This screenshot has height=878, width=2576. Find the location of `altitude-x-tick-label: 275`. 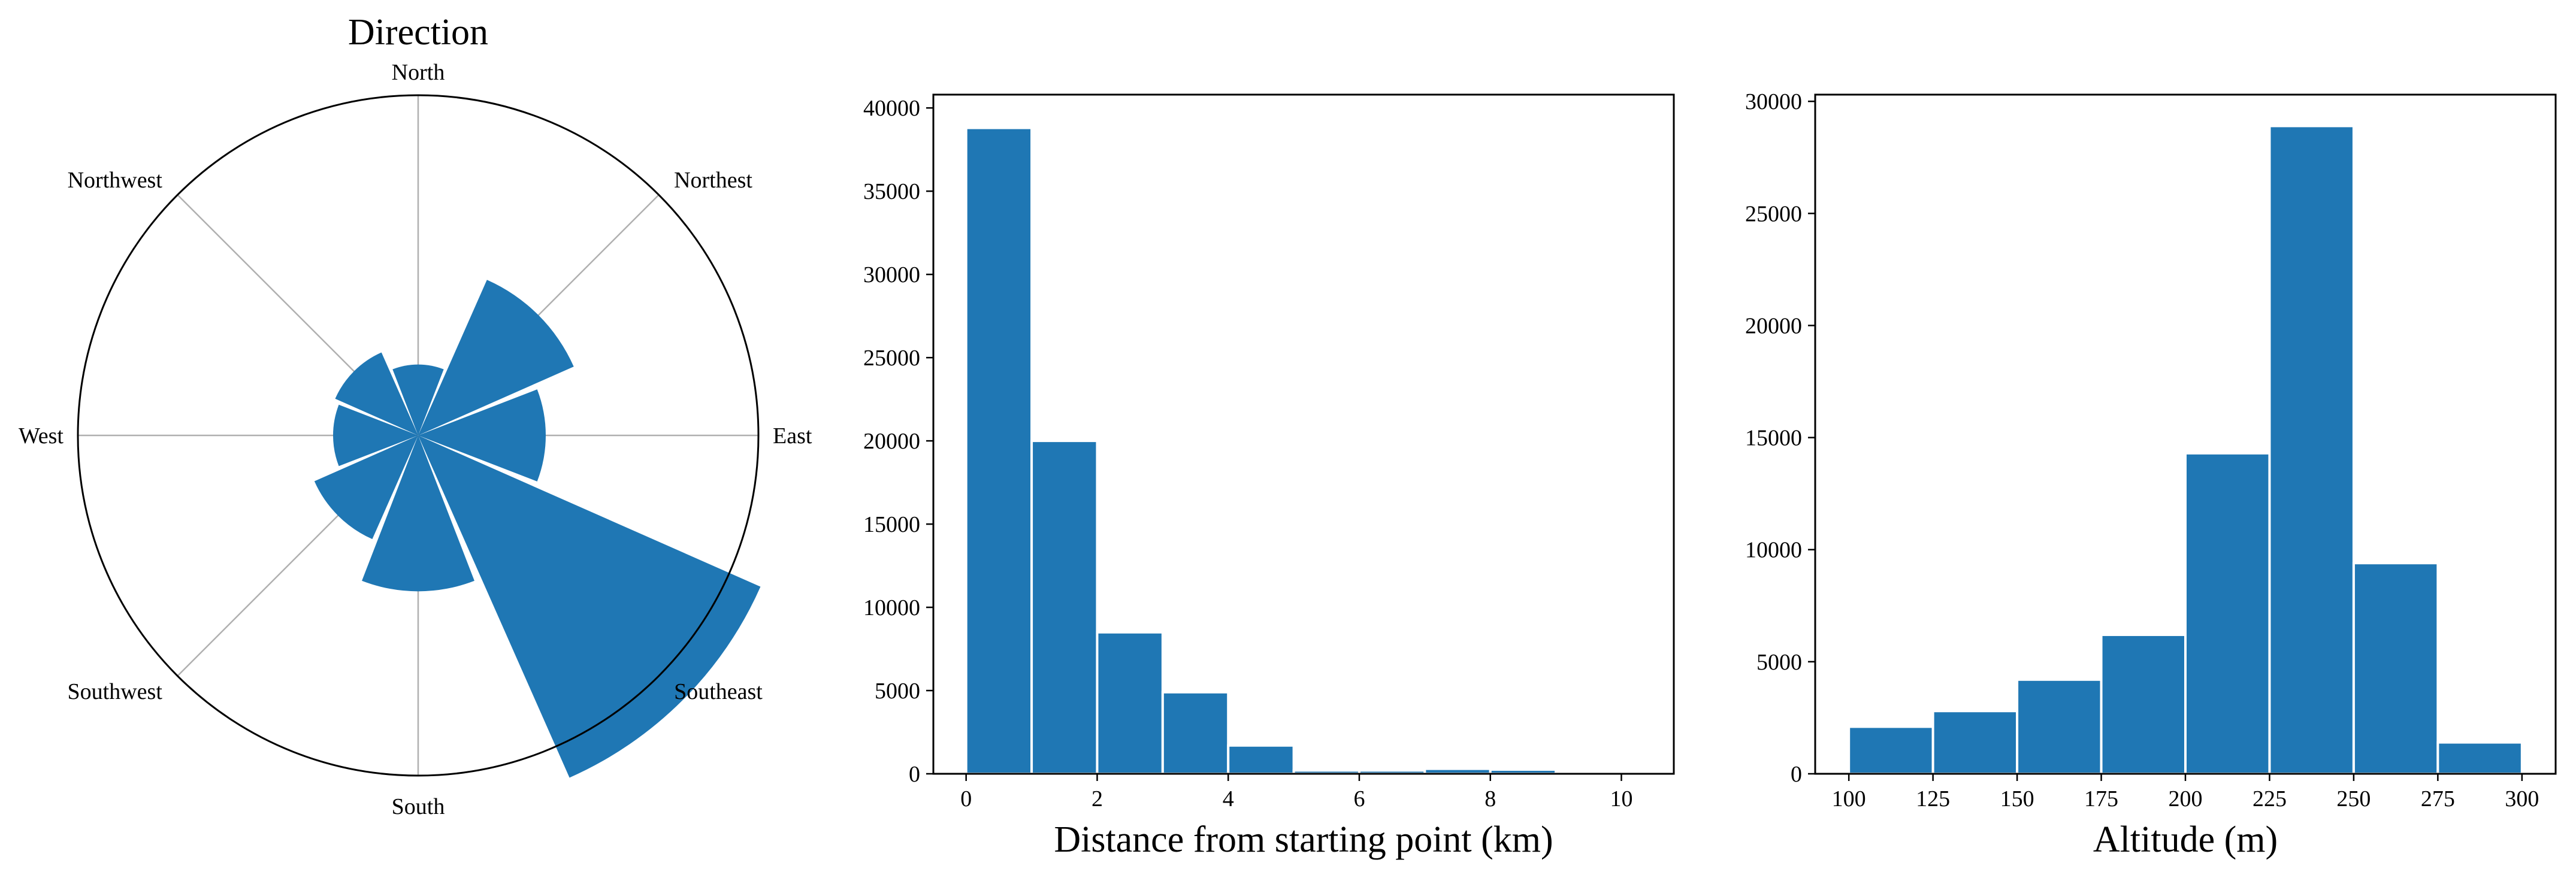

altitude-x-tick-label: 275 is located at coordinates (2438, 799).